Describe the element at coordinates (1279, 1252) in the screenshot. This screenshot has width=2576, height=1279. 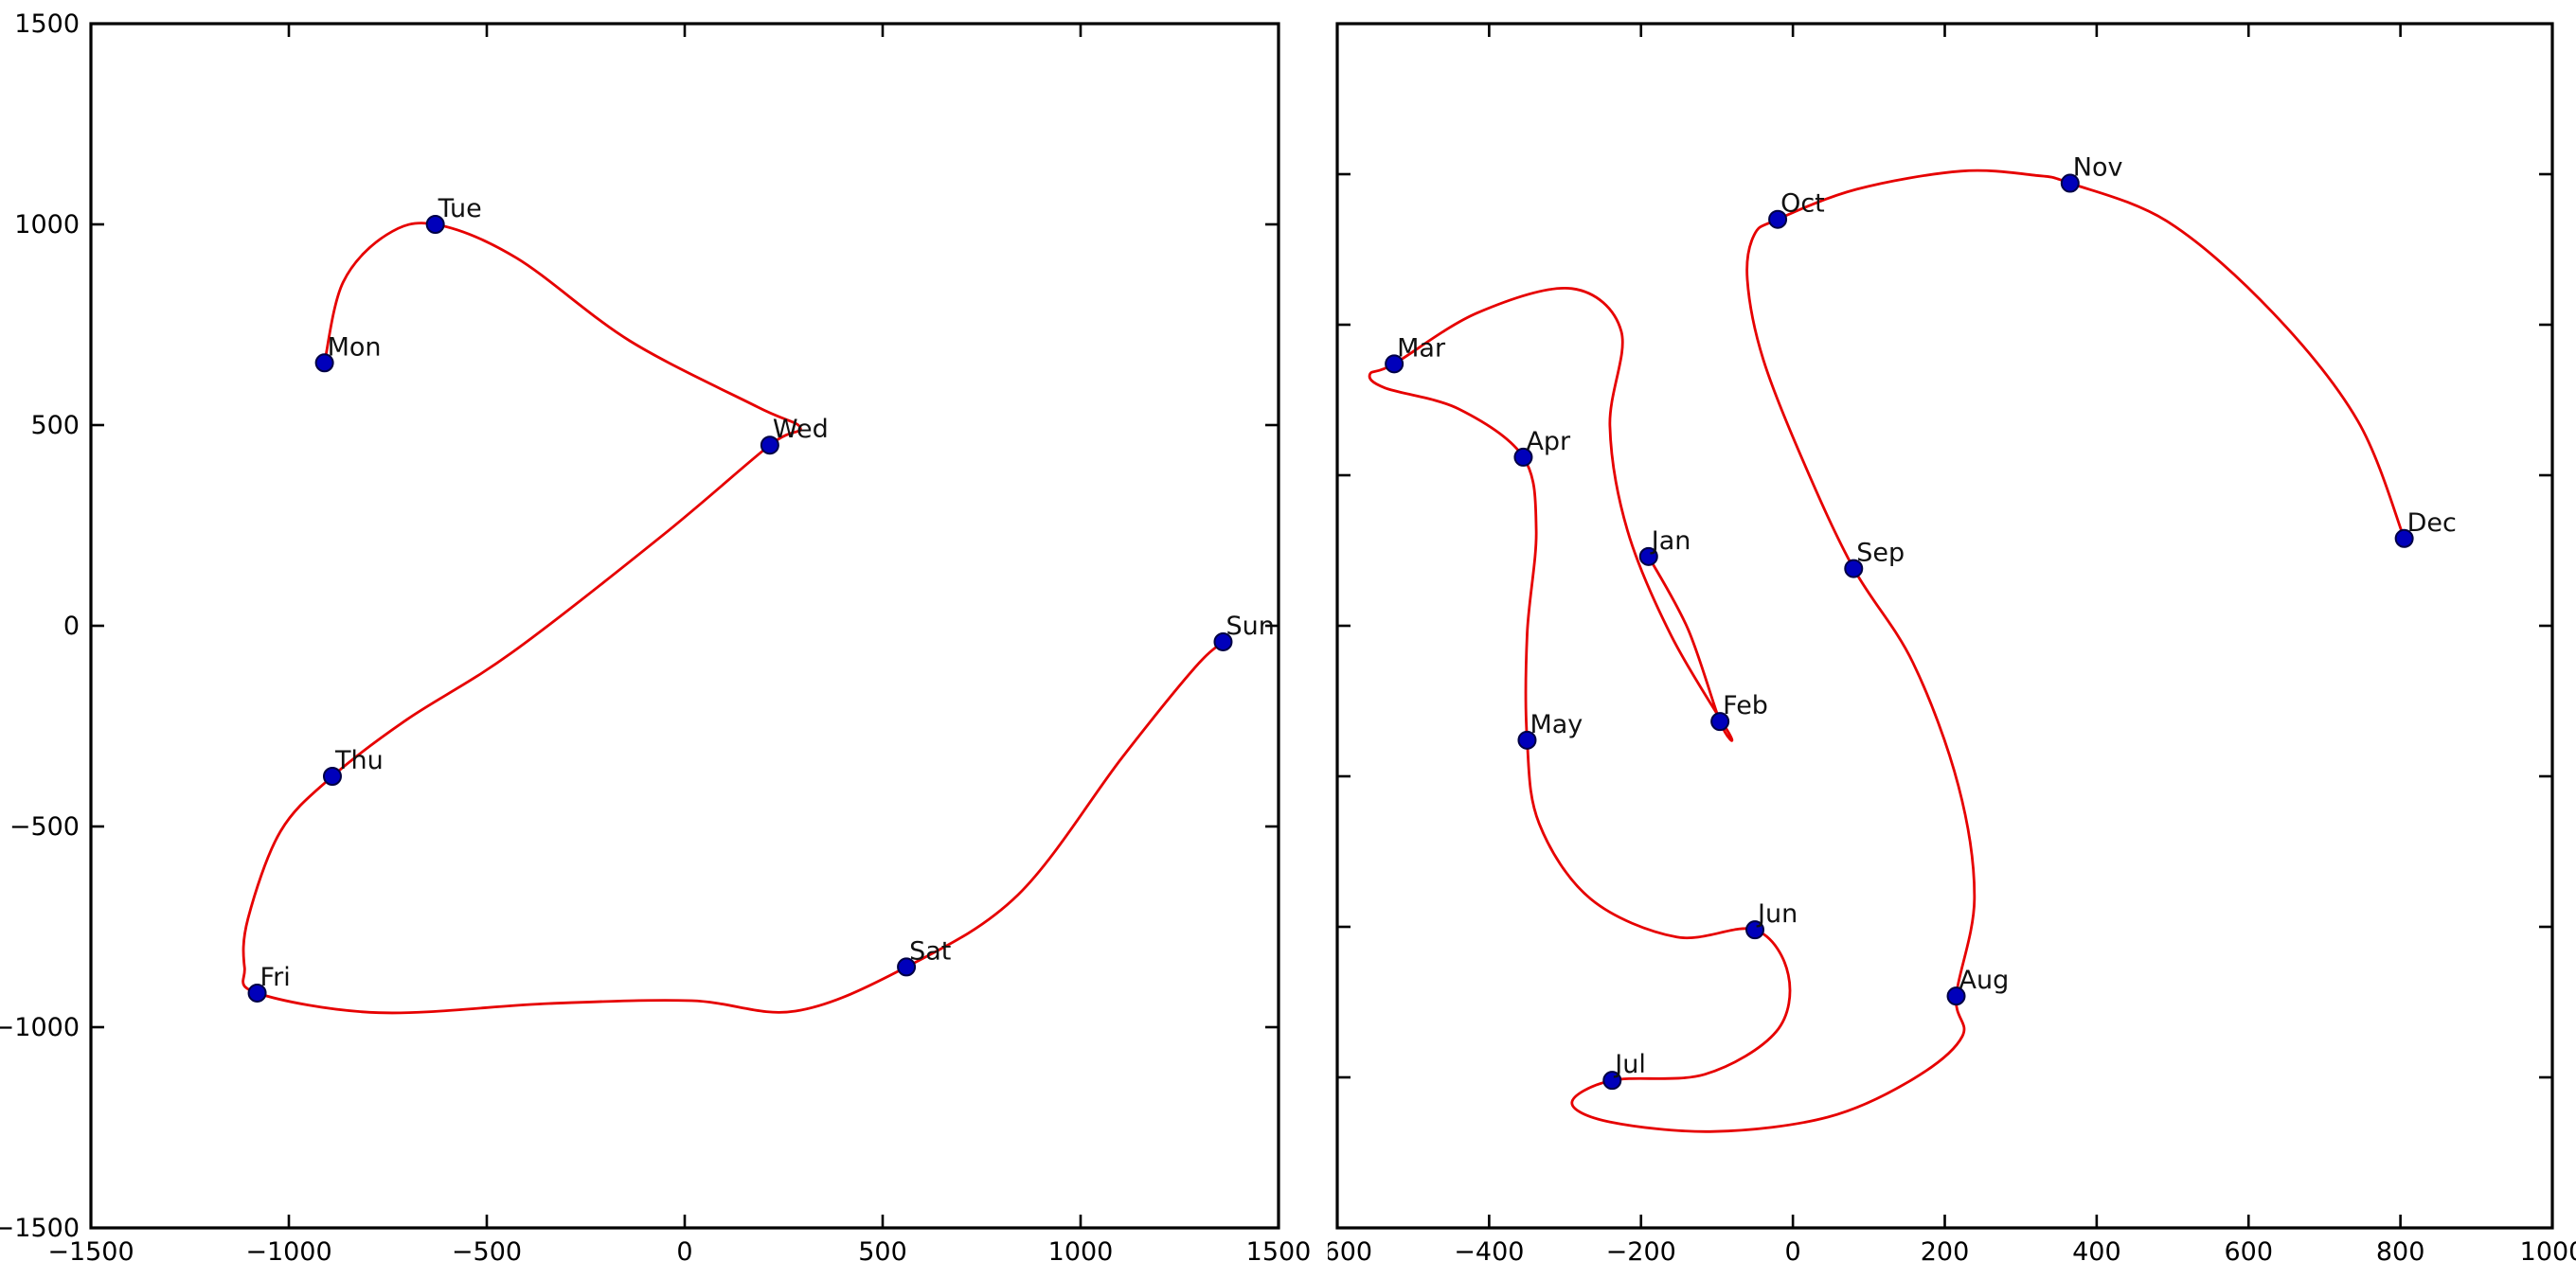
I see `x-tick-label: 1500` at that location.